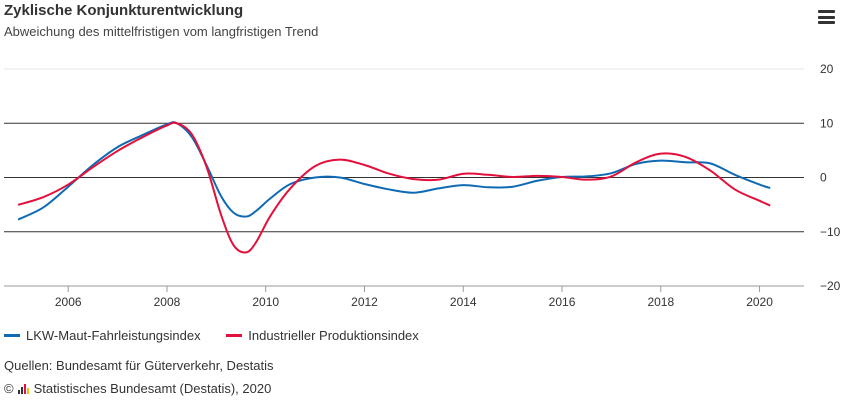  What do you see at coordinates (827, 17) in the screenshot?
I see `hamburger-menu-icon` at bounding box center [827, 17].